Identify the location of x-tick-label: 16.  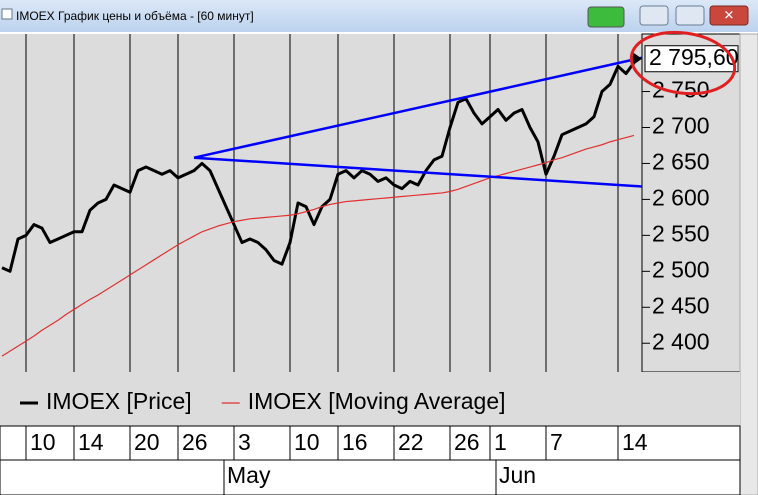
(355, 442).